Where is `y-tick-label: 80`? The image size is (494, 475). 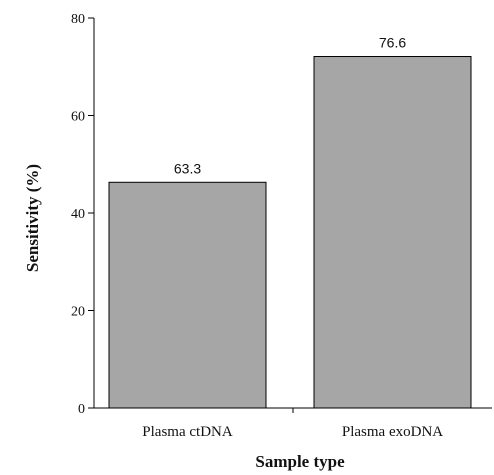
y-tick-label: 80 is located at coordinates (78, 19).